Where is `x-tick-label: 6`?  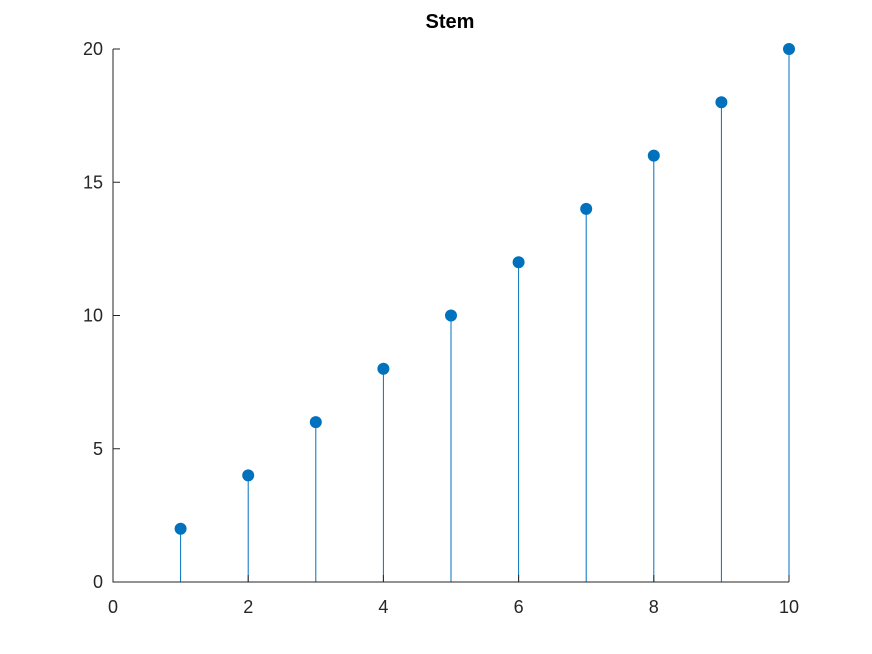 x-tick-label: 6 is located at coordinates (519, 607).